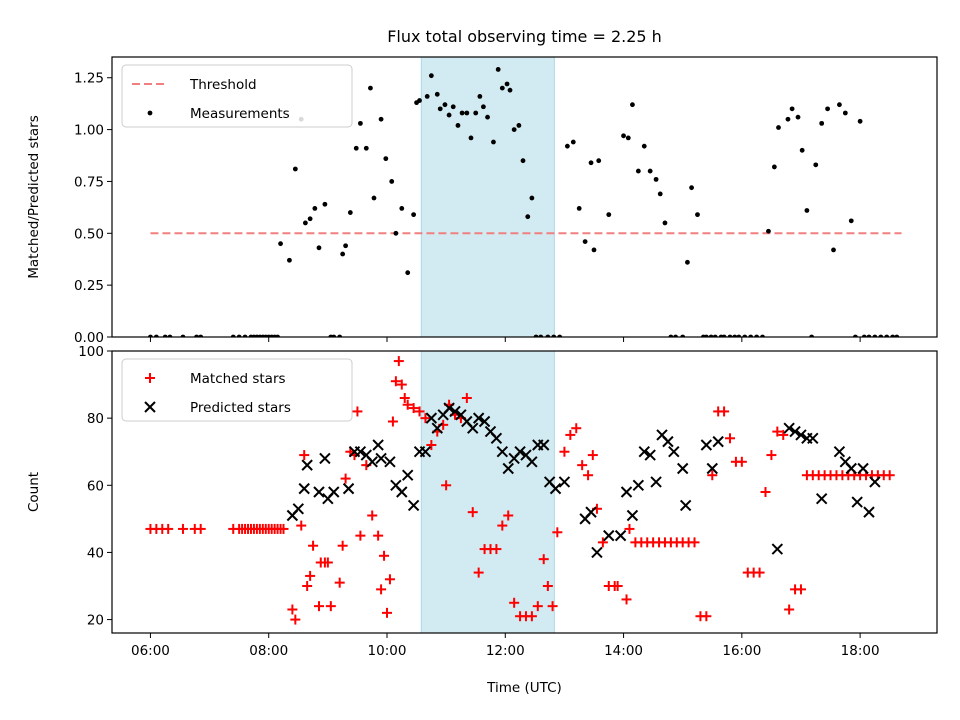  I want to click on legend-matched-swatch, so click(150, 378).